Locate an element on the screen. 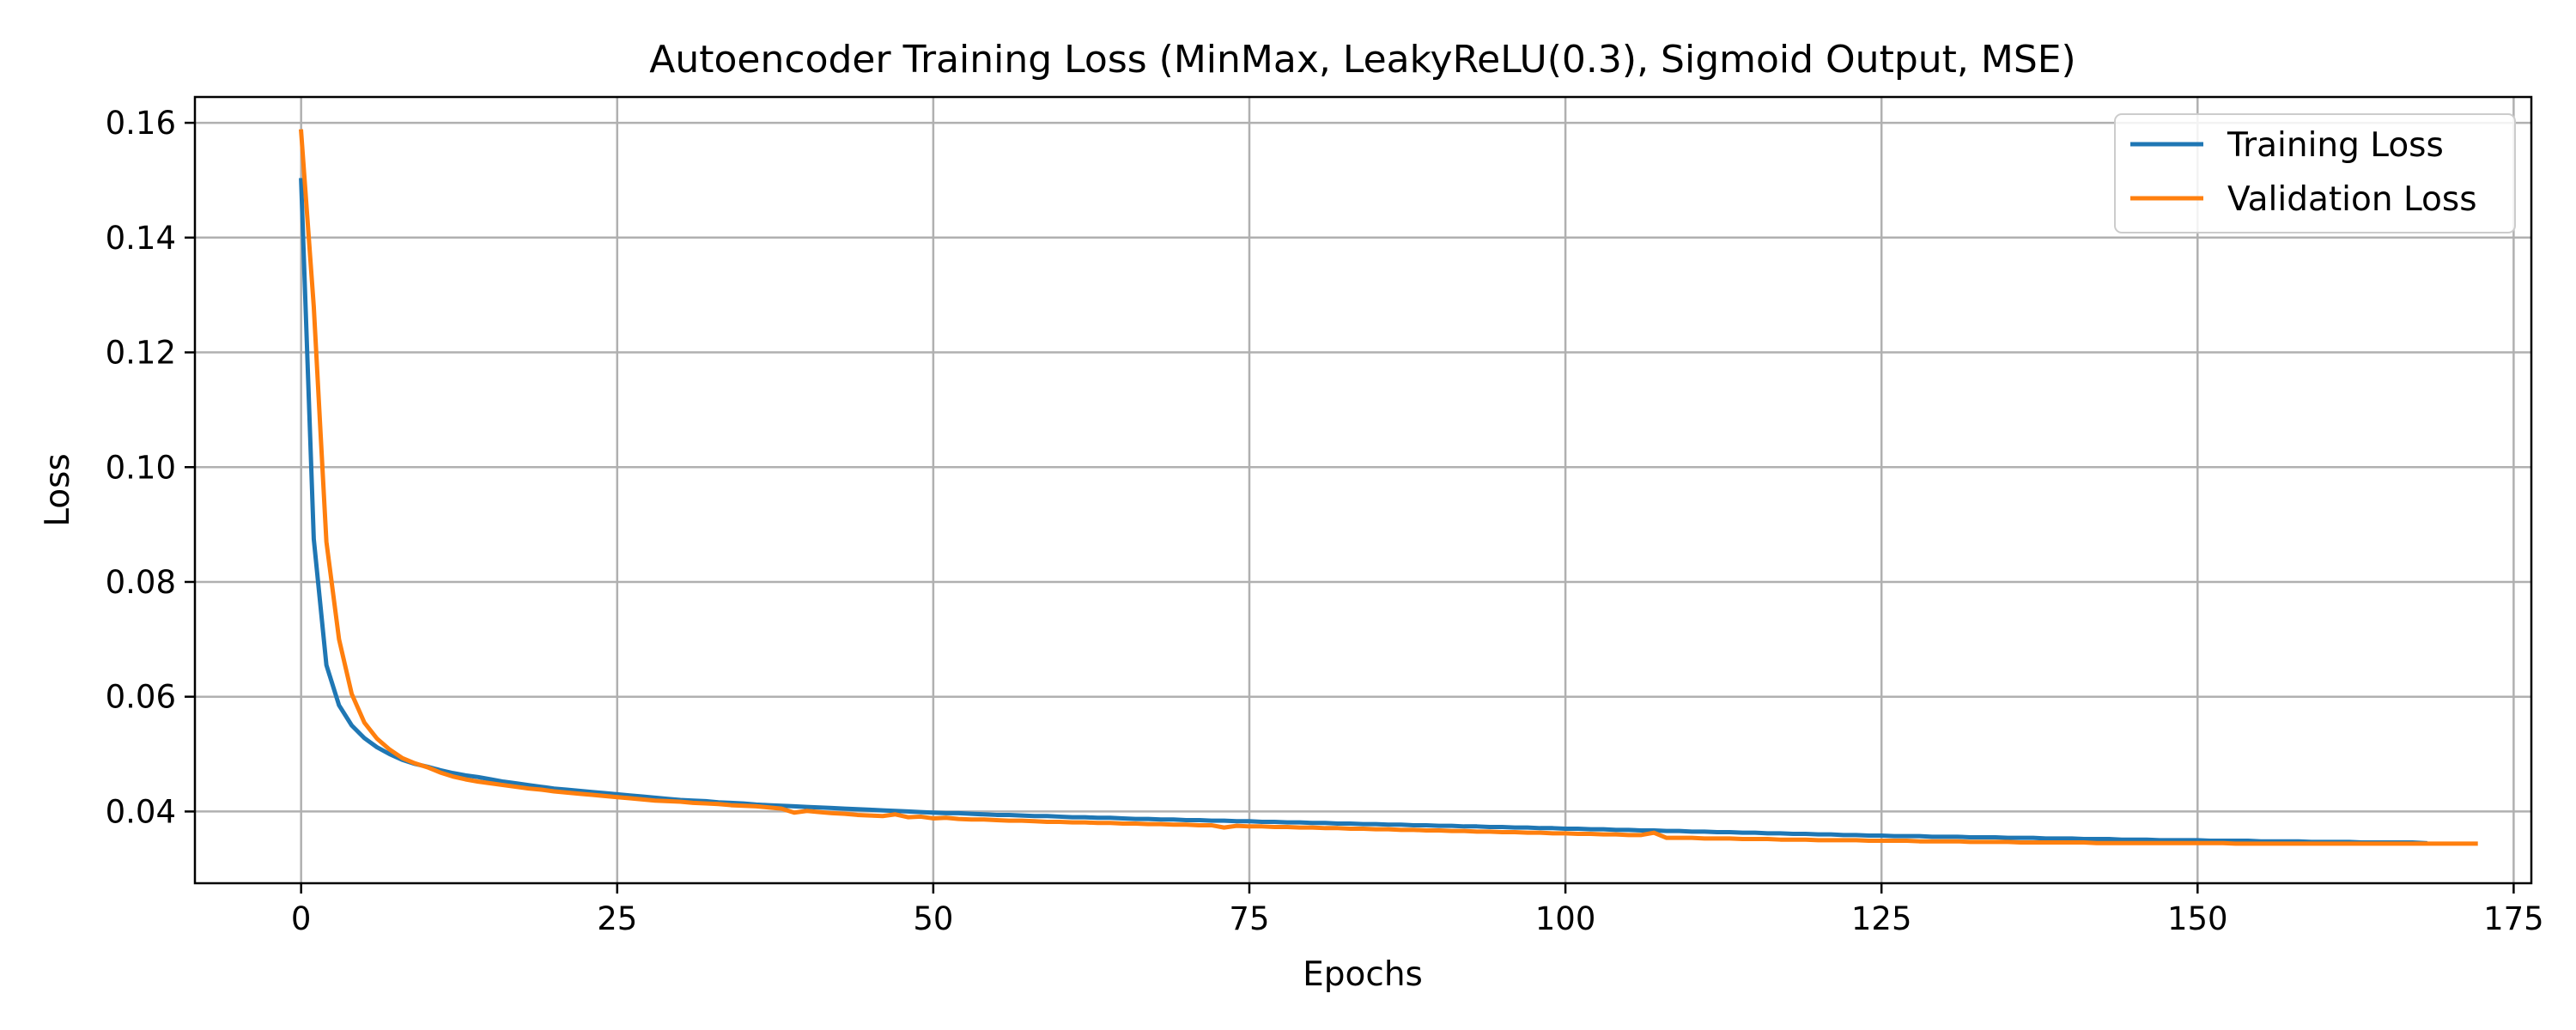 This screenshot has height=1030, width=2576. x-tick-label: 25 is located at coordinates (617, 918).